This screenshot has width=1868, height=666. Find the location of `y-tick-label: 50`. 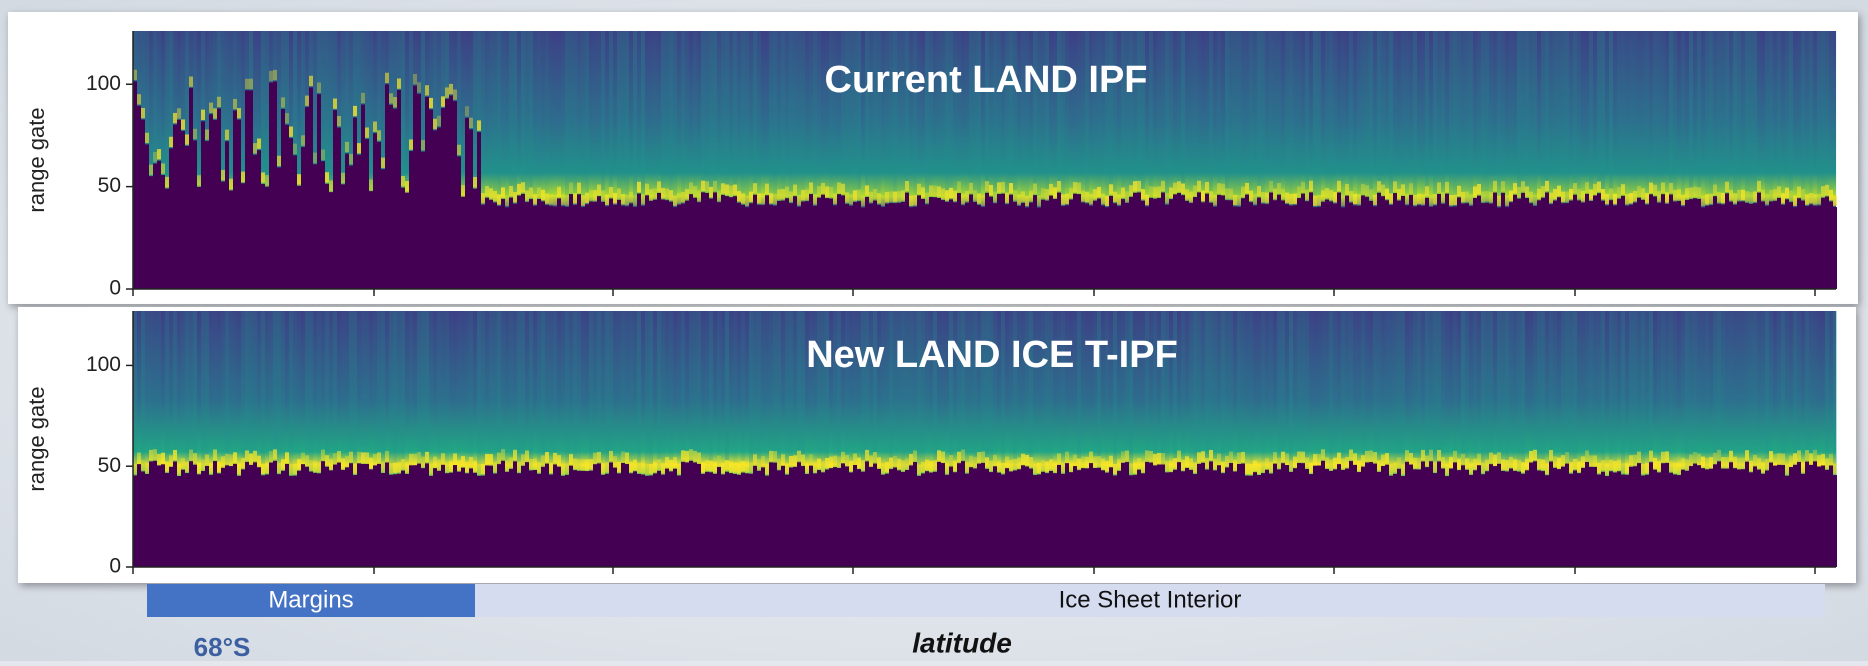

y-tick-label: 50 is located at coordinates (109, 465).